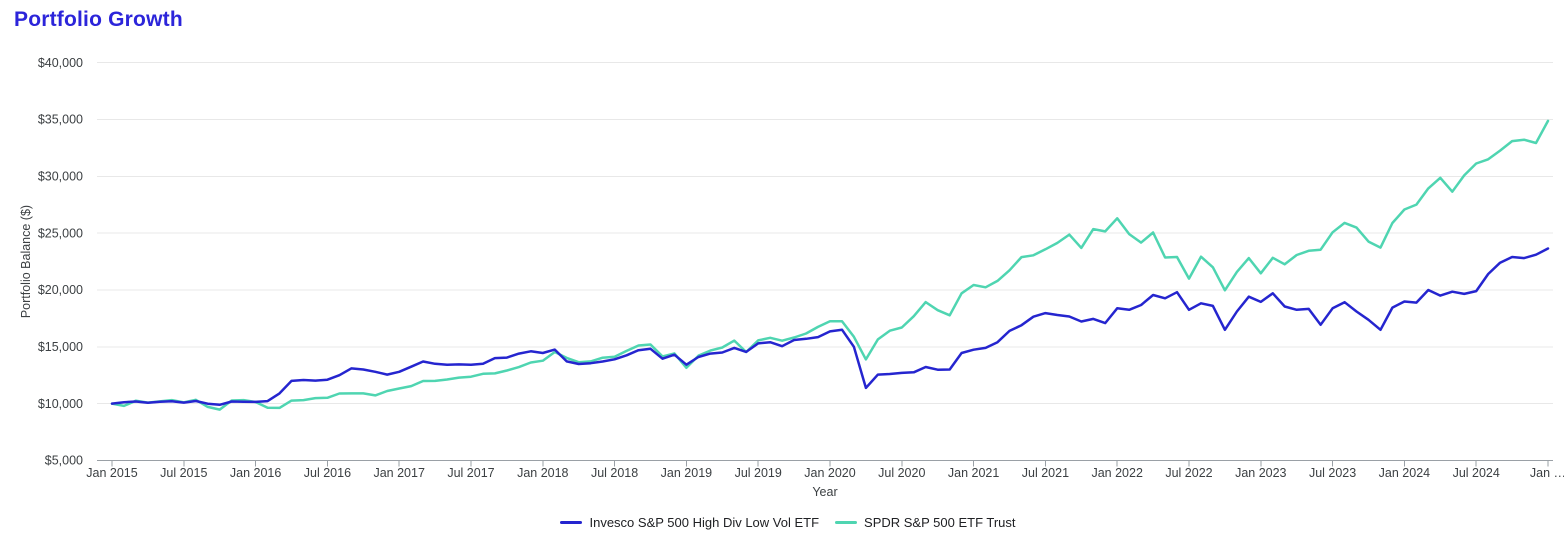 The image size is (1564, 538). What do you see at coordinates (1188, 473) in the screenshot?
I see `x-tick-label: Jul 2022` at bounding box center [1188, 473].